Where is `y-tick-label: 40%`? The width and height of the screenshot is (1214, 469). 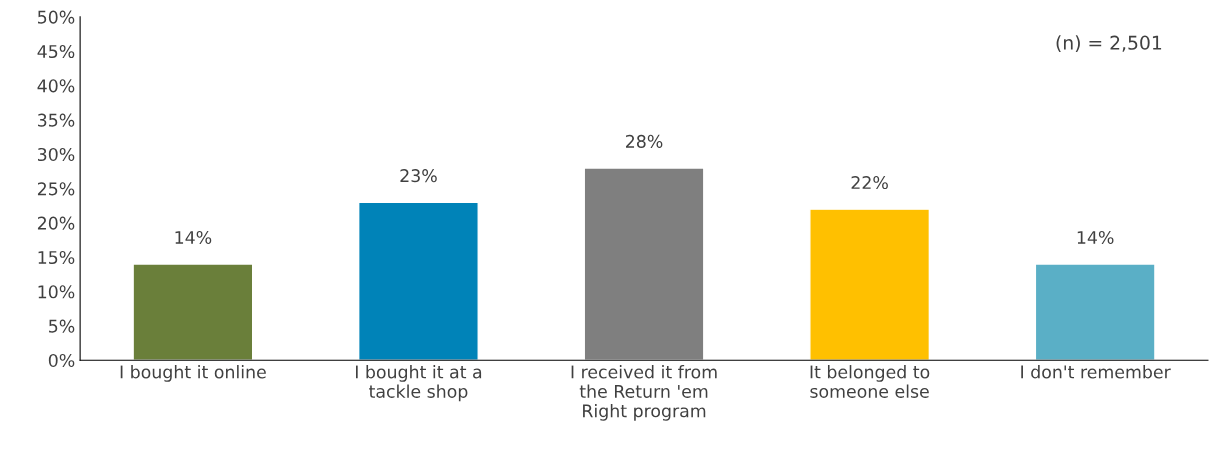 y-tick-label: 40% is located at coordinates (56, 86).